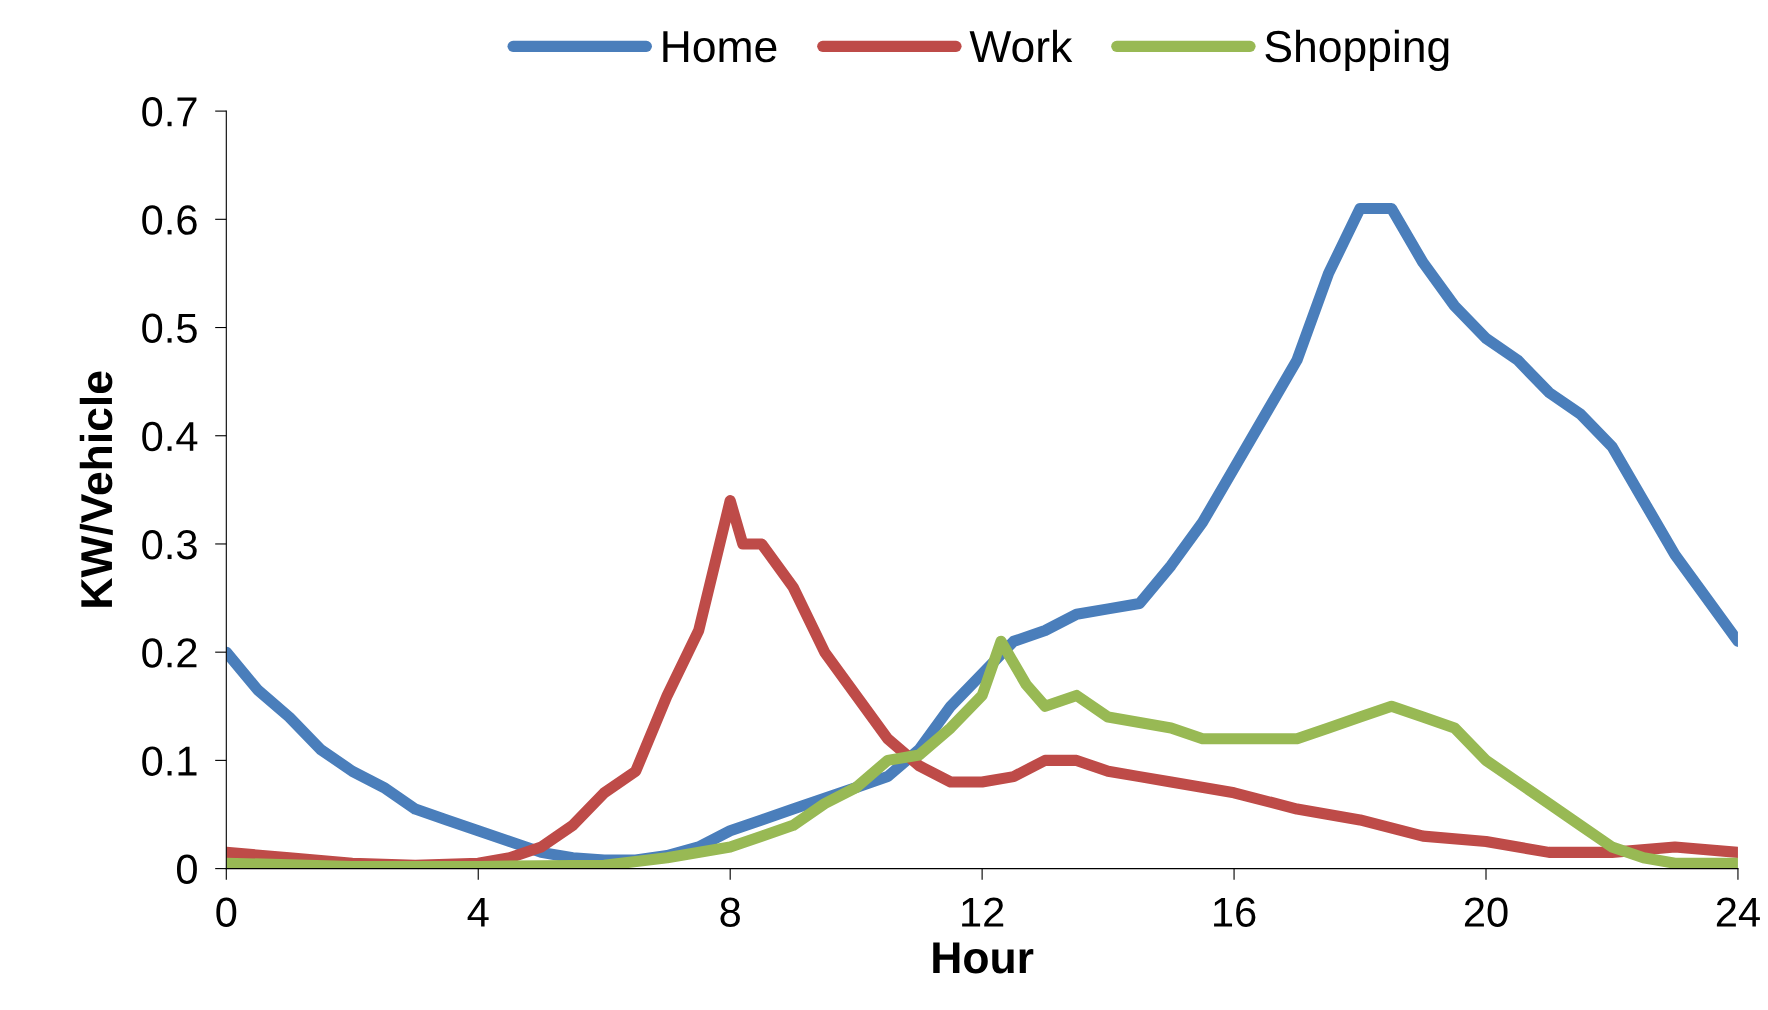  I want to click on y-tick-label: 0.2, so click(169, 653).